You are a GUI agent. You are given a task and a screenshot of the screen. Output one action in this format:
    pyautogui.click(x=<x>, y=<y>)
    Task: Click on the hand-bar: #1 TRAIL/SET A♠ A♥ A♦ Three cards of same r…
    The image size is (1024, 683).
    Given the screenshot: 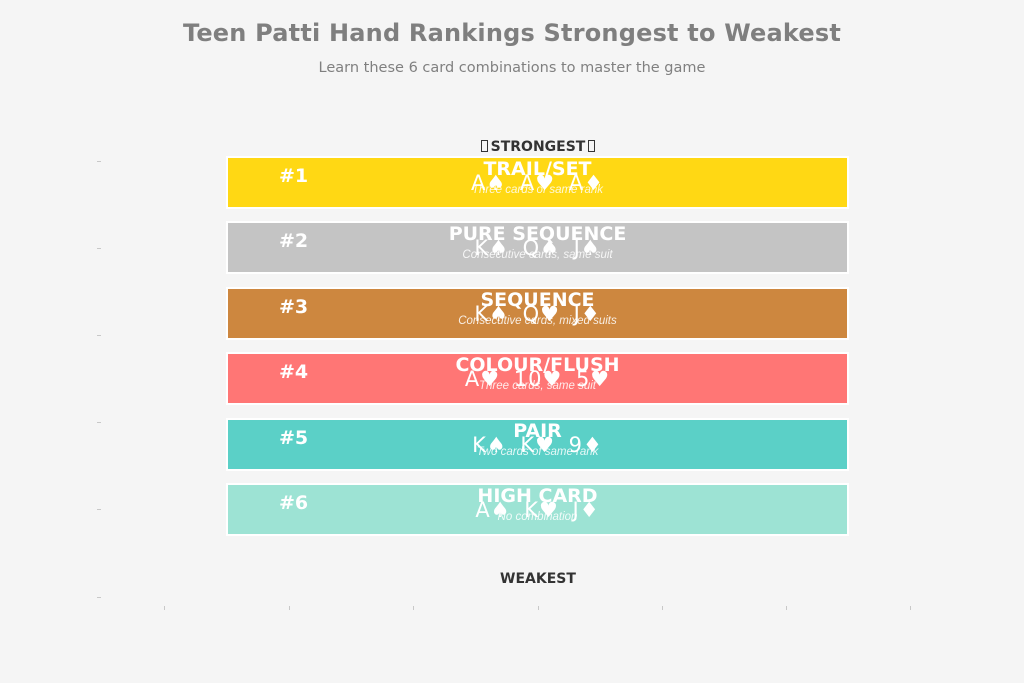 What is the action you would take?
    pyautogui.click(x=537, y=182)
    